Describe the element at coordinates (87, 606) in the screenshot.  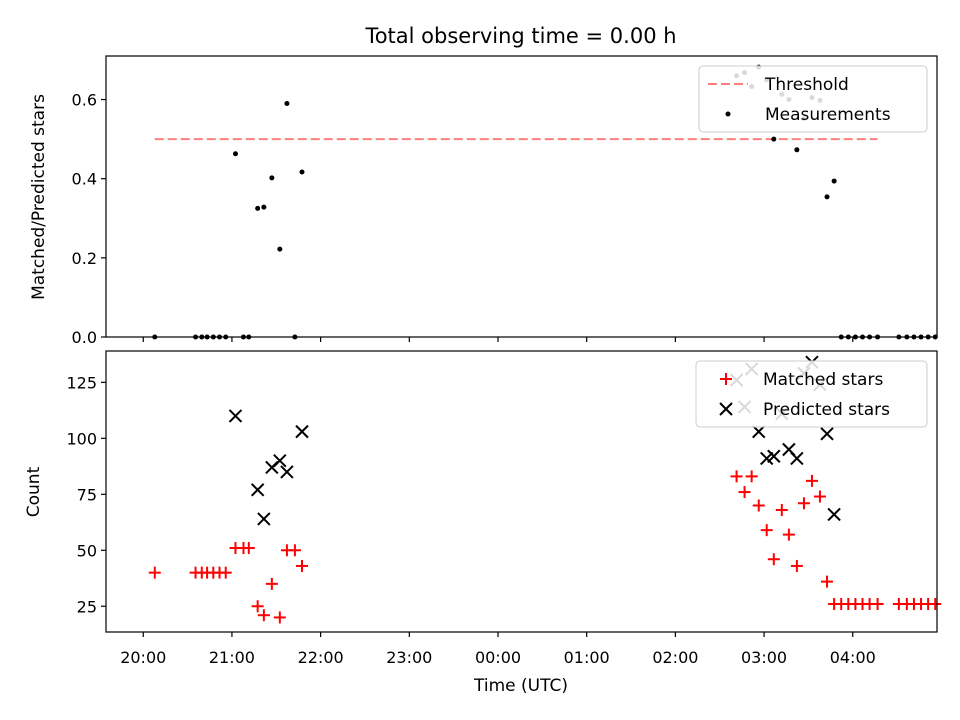
I see `bottom-ytick-label: 25` at that location.